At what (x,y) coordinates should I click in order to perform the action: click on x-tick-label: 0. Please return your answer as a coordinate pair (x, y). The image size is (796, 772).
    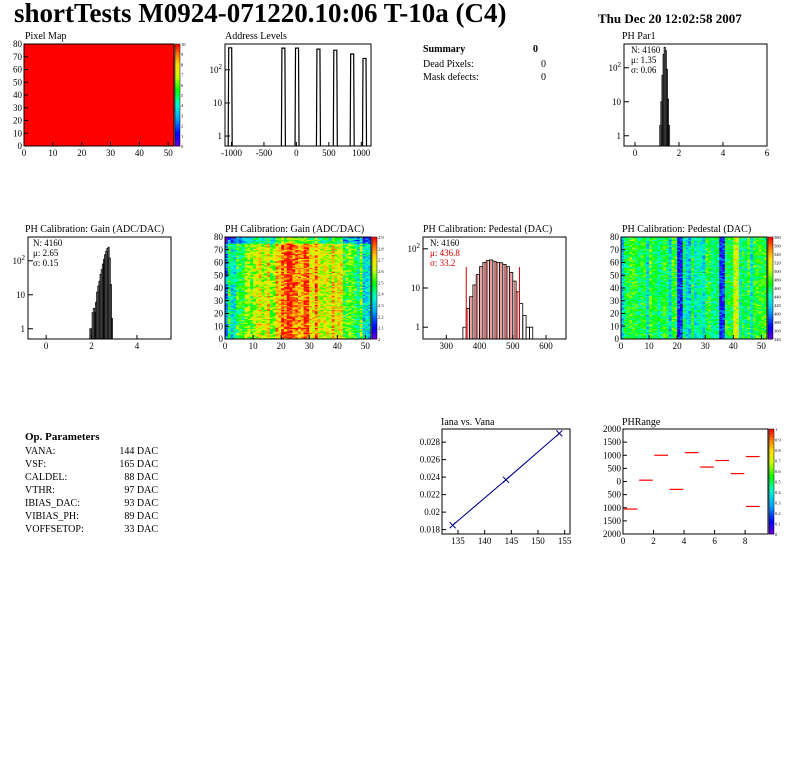
    Looking at the image, I should click on (225, 346).